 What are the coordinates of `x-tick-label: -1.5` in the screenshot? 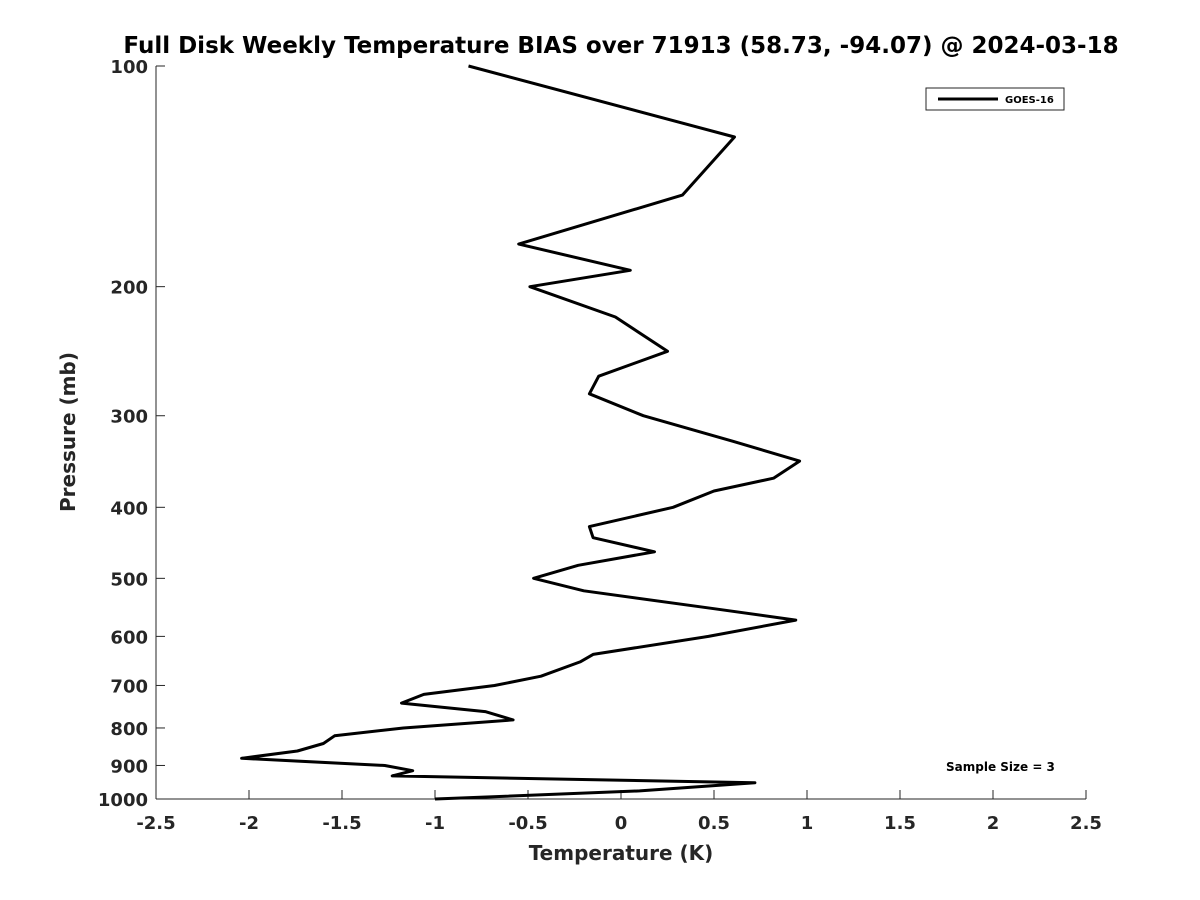 It's located at (341, 823).